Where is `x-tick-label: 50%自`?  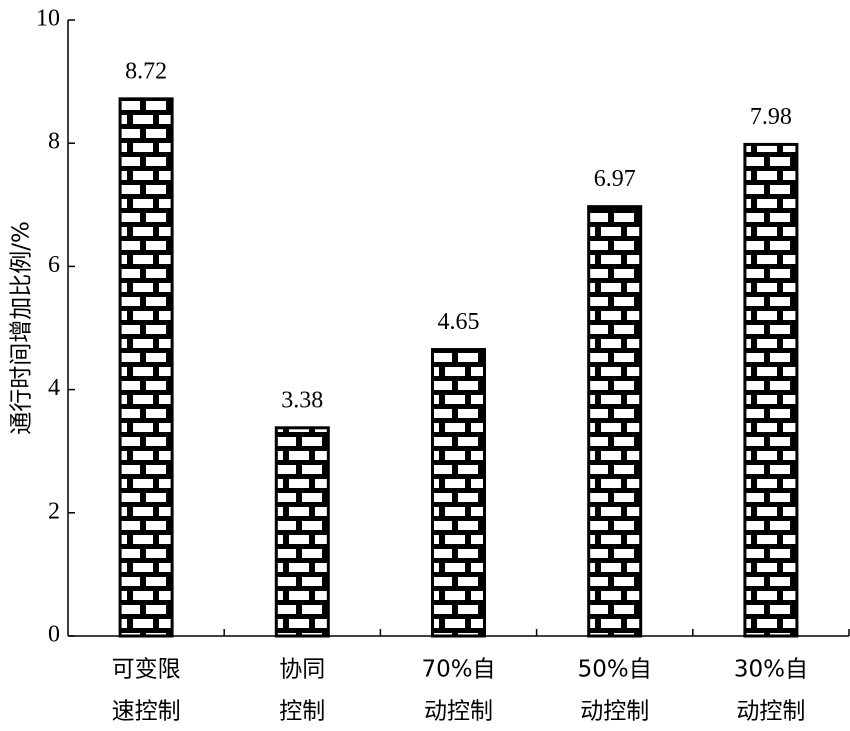
x-tick-label: 50%自 is located at coordinates (615, 670).